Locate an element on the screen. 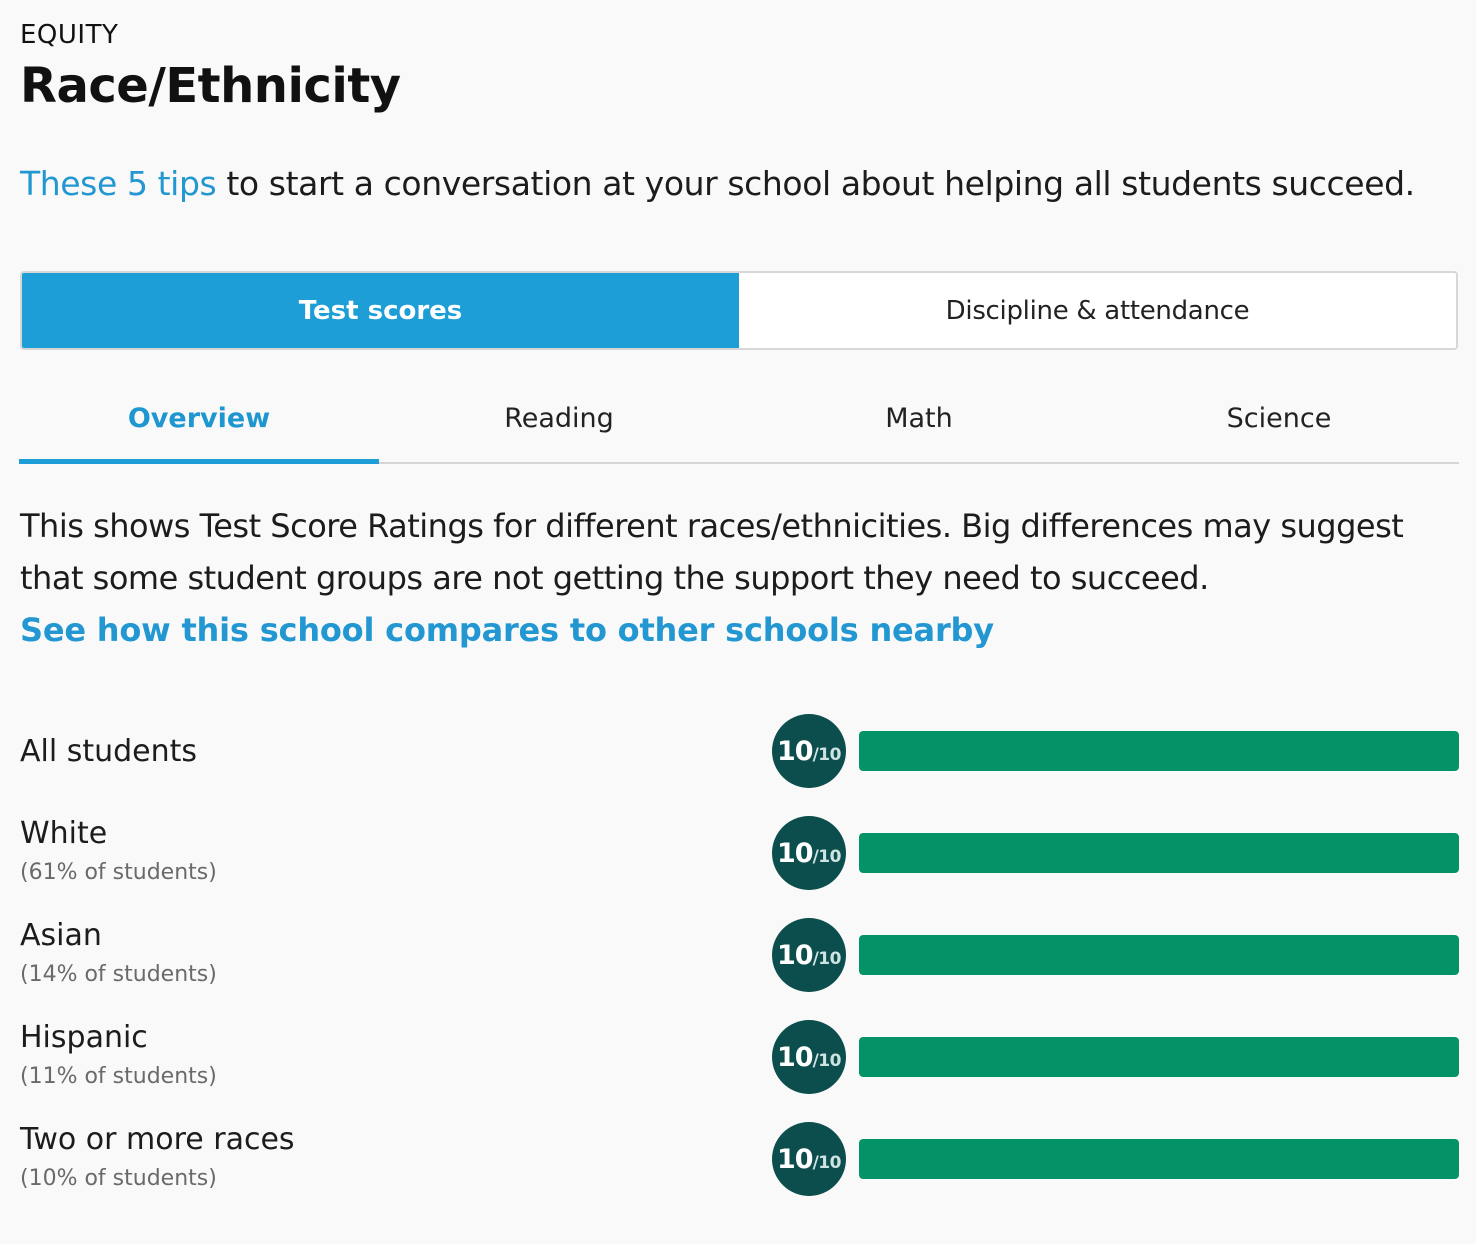 The height and width of the screenshot is (1244, 1476). tab-science: Science is located at coordinates (1279, 418).